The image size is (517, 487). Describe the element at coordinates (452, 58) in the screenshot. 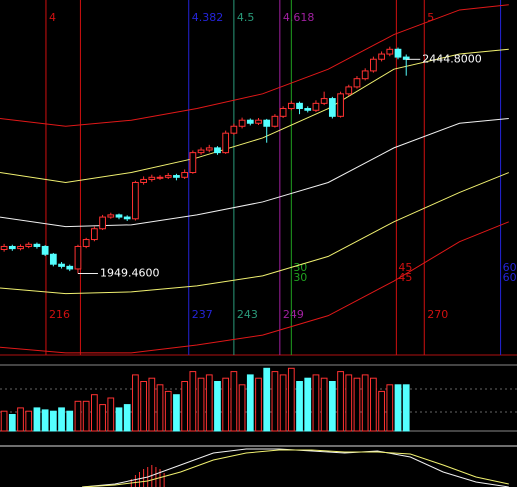

I see `price-label: 2444.8000` at that location.